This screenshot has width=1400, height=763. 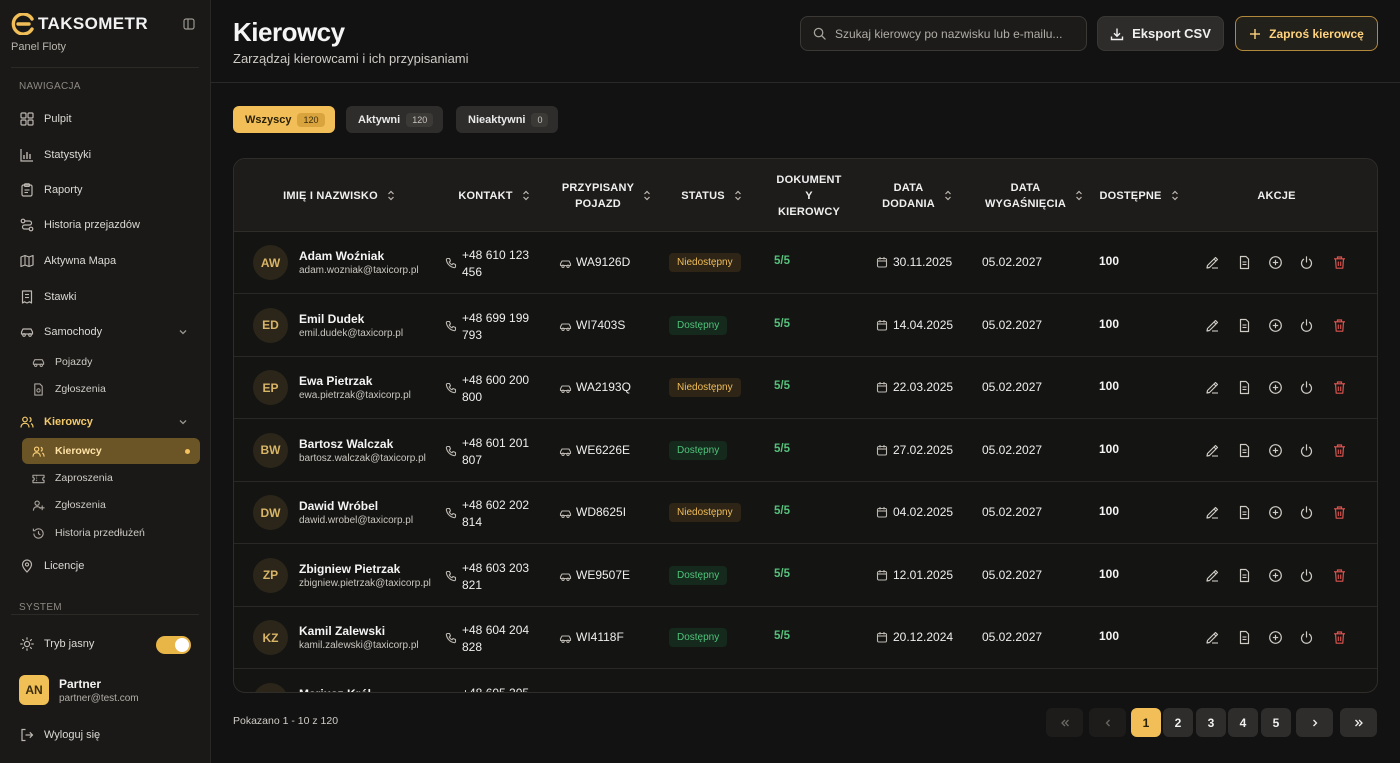 What do you see at coordinates (111, 533) in the screenshot?
I see `sidebar-subitem-historia-przedluzen: Historia przedłużeń` at bounding box center [111, 533].